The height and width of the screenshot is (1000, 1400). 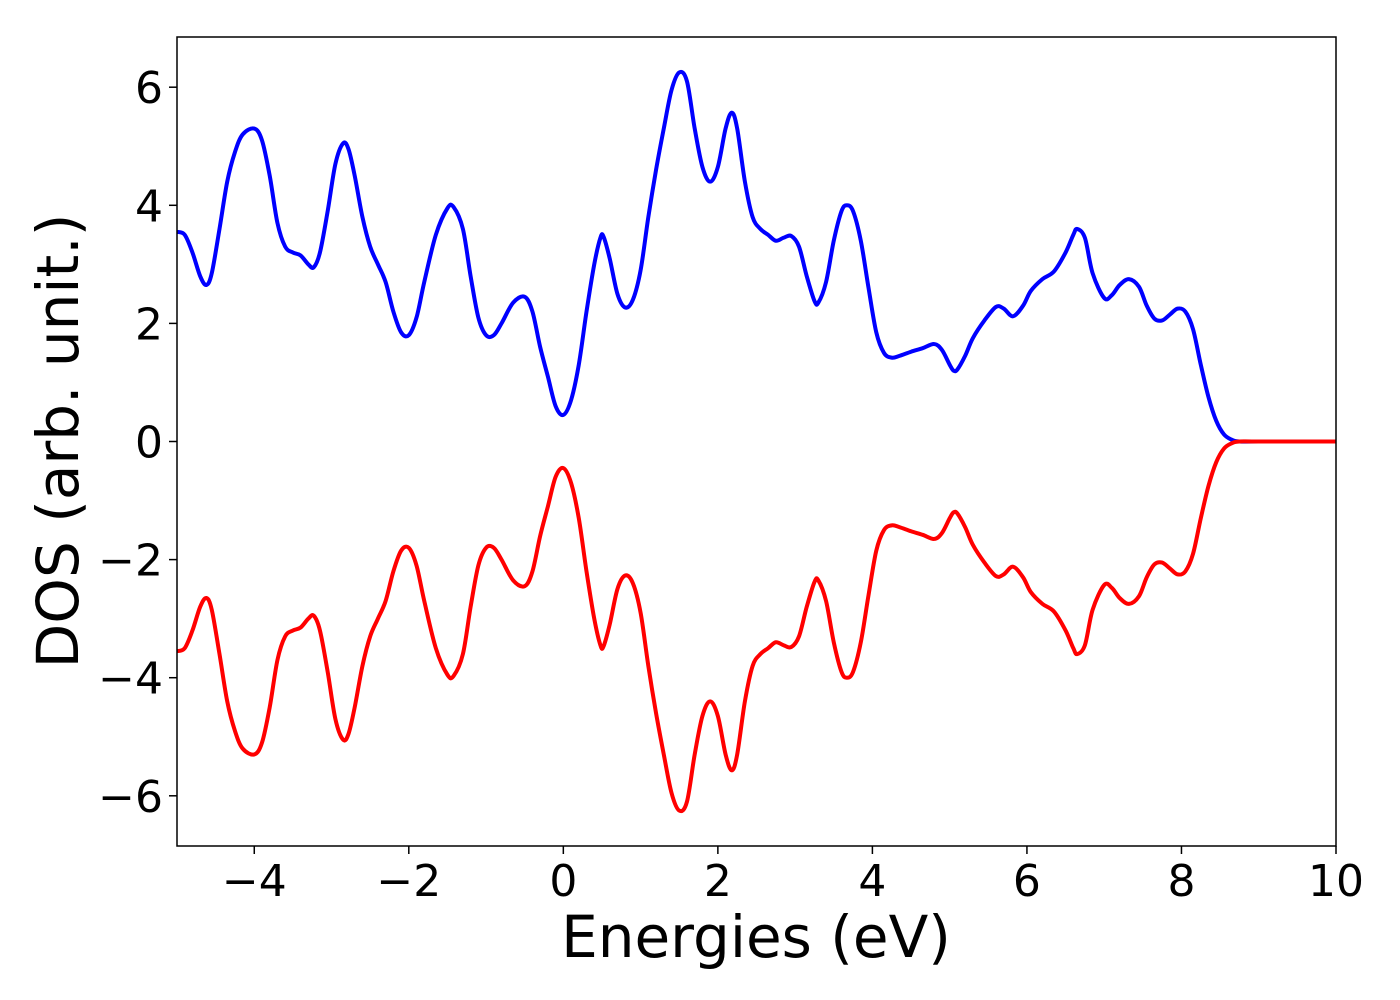 I want to click on y-tick-label: 6, so click(x=149, y=88).